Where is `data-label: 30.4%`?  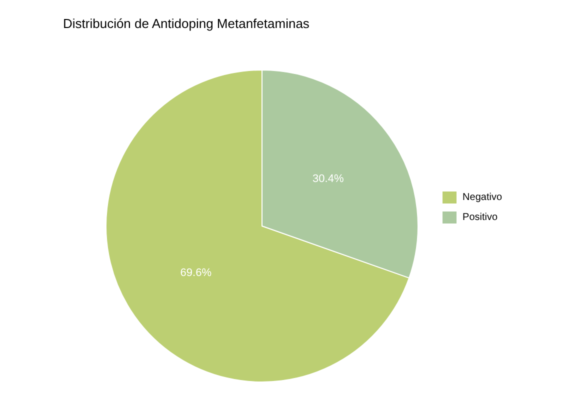 data-label: 30.4% is located at coordinates (328, 179).